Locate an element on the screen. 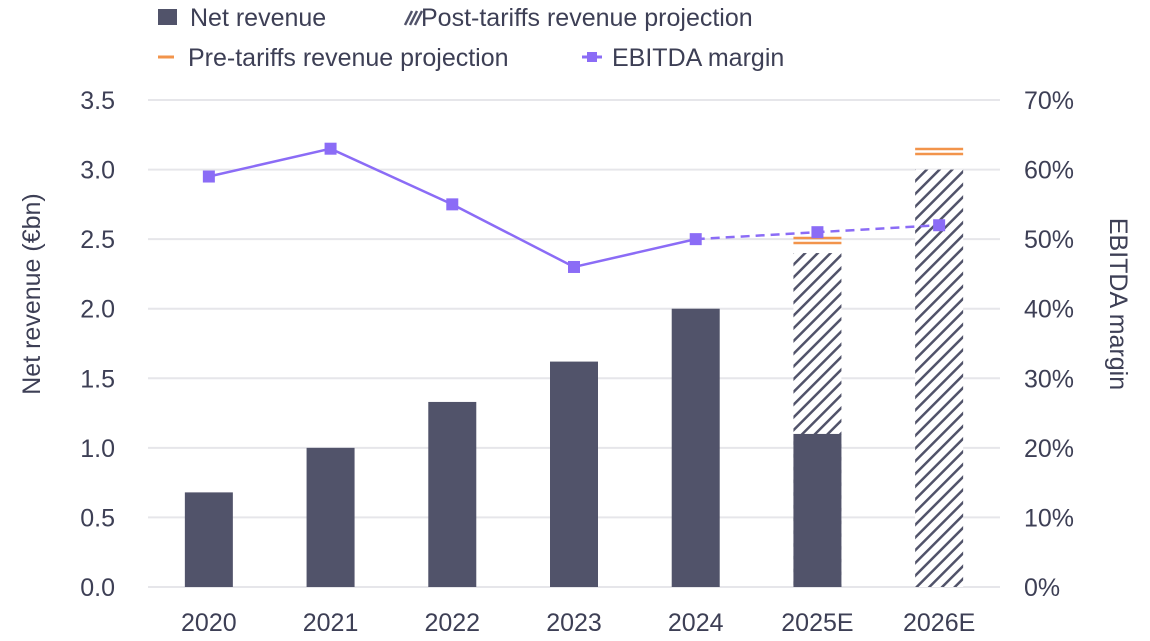 The width and height of the screenshot is (1150, 641). left-tick-label: 2.0 is located at coordinates (97, 310).